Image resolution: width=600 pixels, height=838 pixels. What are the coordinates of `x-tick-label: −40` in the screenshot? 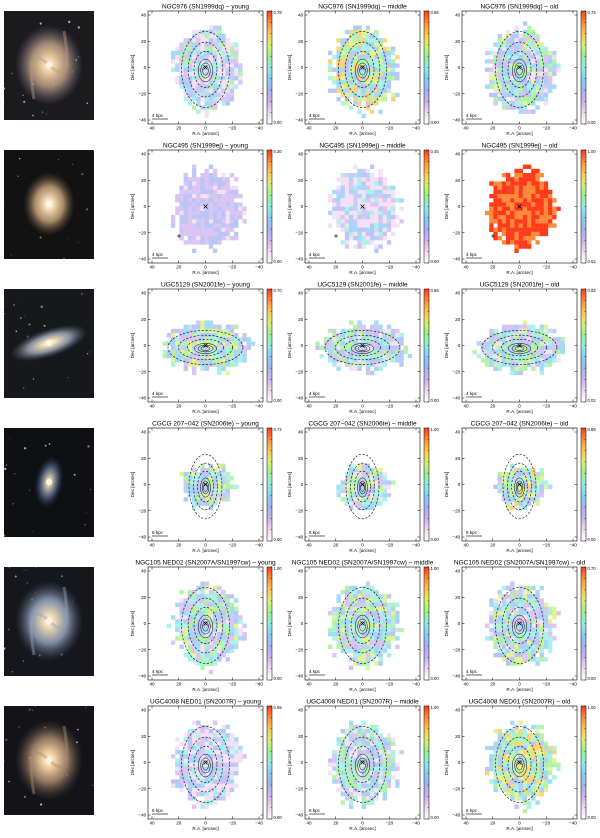 It's located at (416, 128).